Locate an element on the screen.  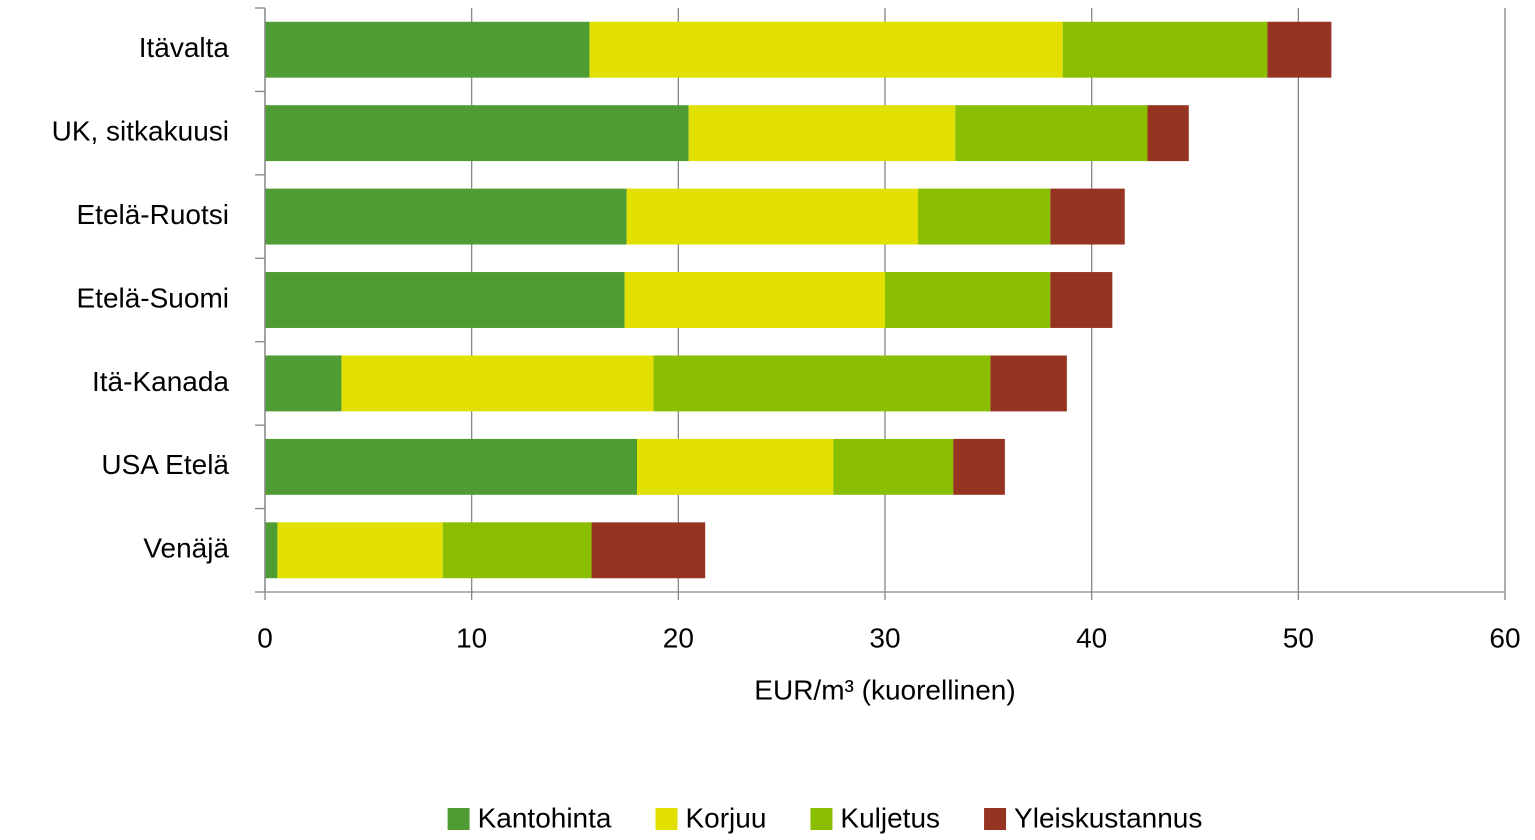
x-tick-label: 50 is located at coordinates (1298, 637).